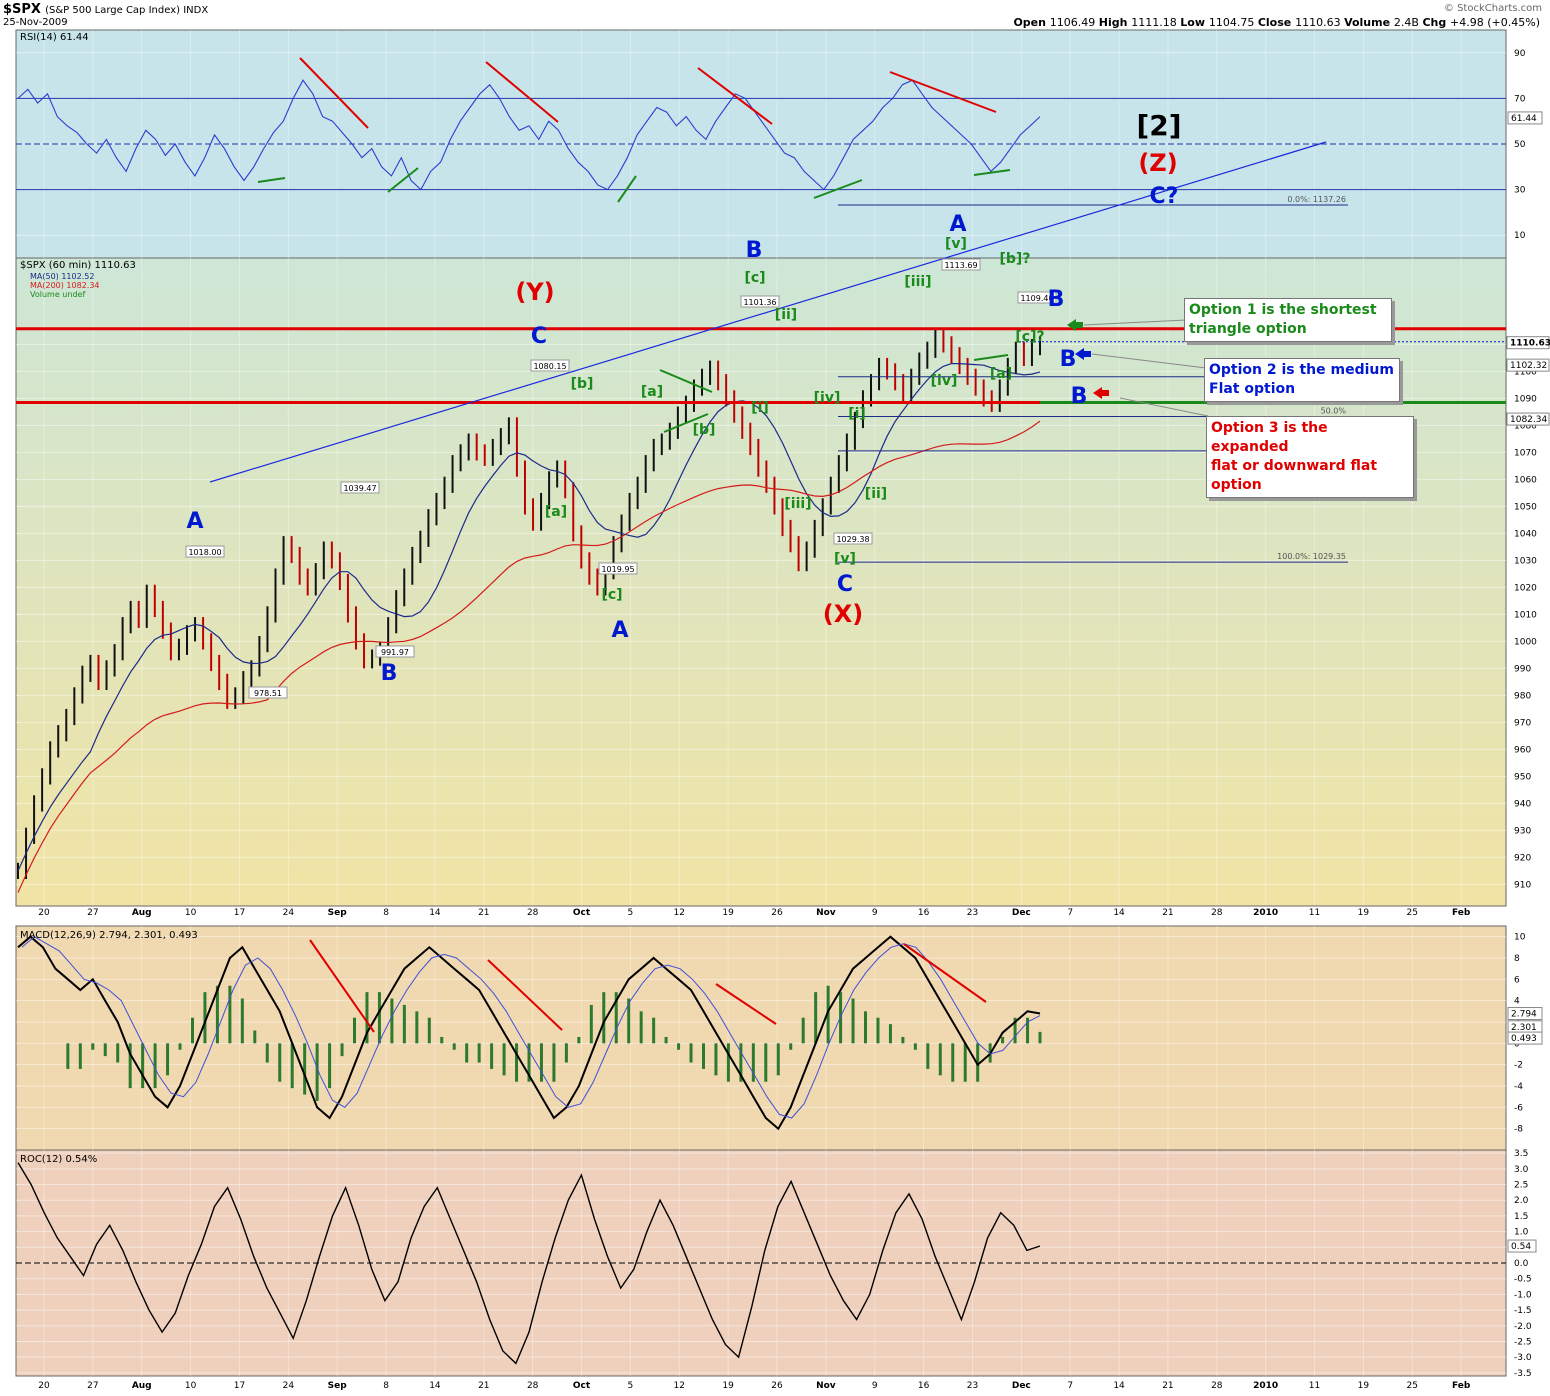 The image size is (1550, 1396). I want to click on quote-close: Close 1110.63, so click(1301, 22).